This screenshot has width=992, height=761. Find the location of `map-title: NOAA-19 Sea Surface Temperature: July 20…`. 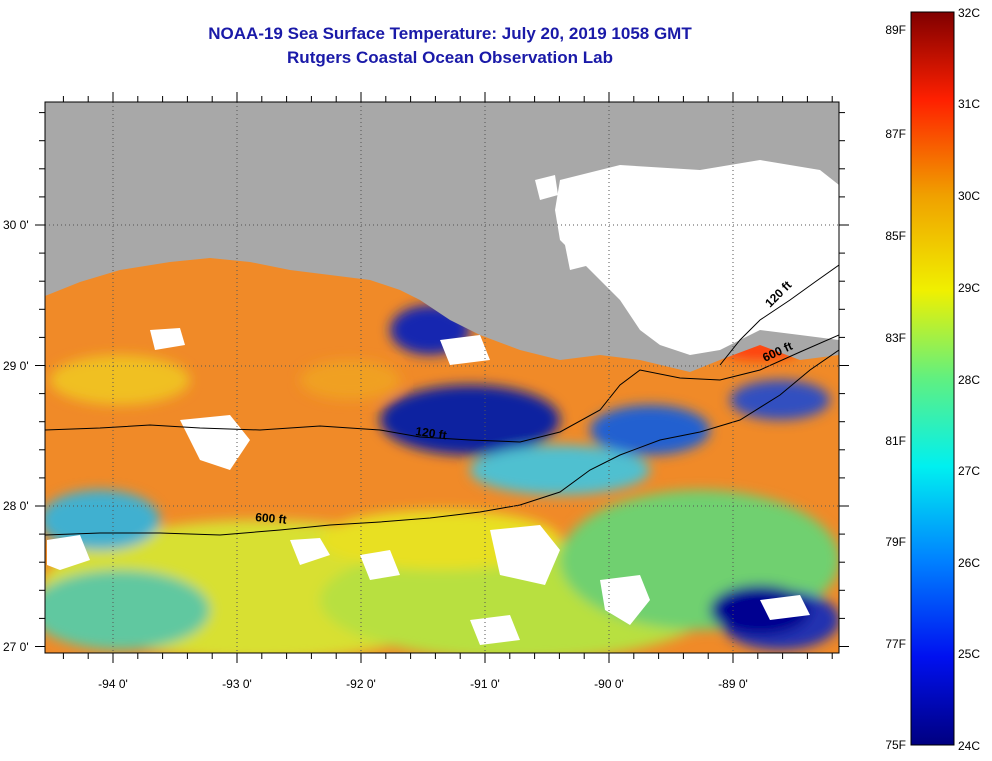

map-title: NOAA-19 Sea Surface Temperature: July 20… is located at coordinates (450, 33).